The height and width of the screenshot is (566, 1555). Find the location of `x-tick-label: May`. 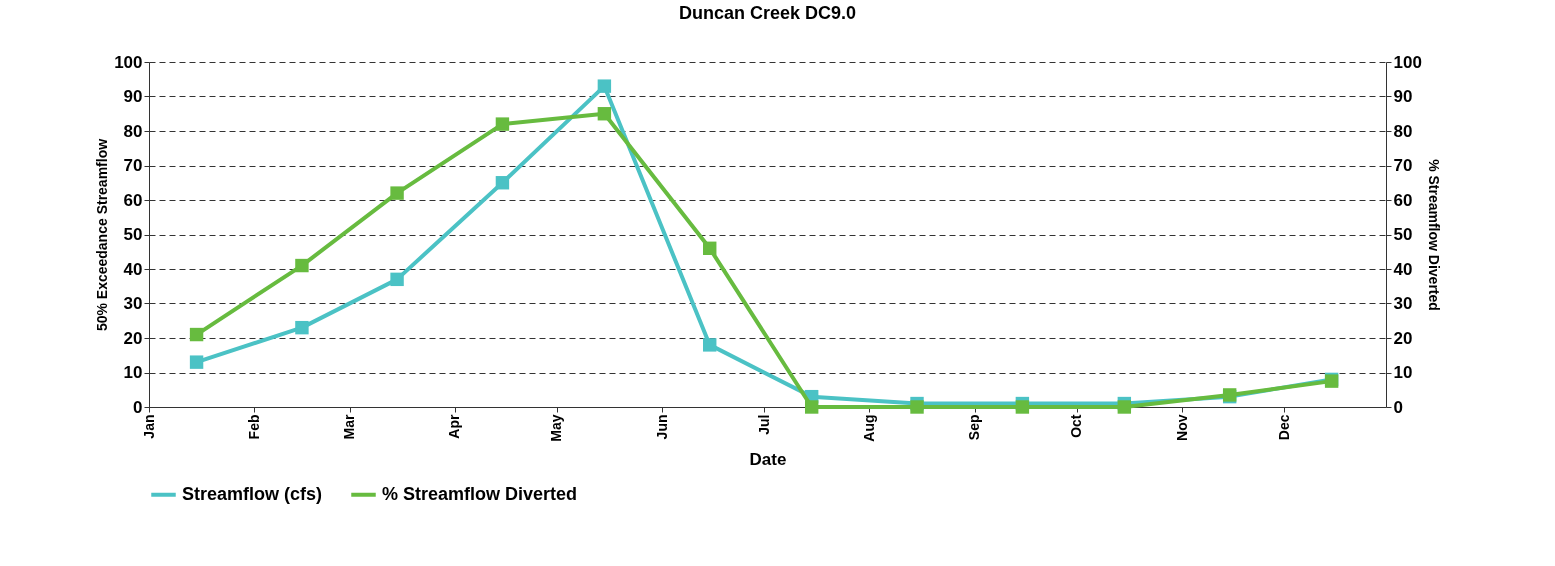

x-tick-label: May is located at coordinates (556, 428).